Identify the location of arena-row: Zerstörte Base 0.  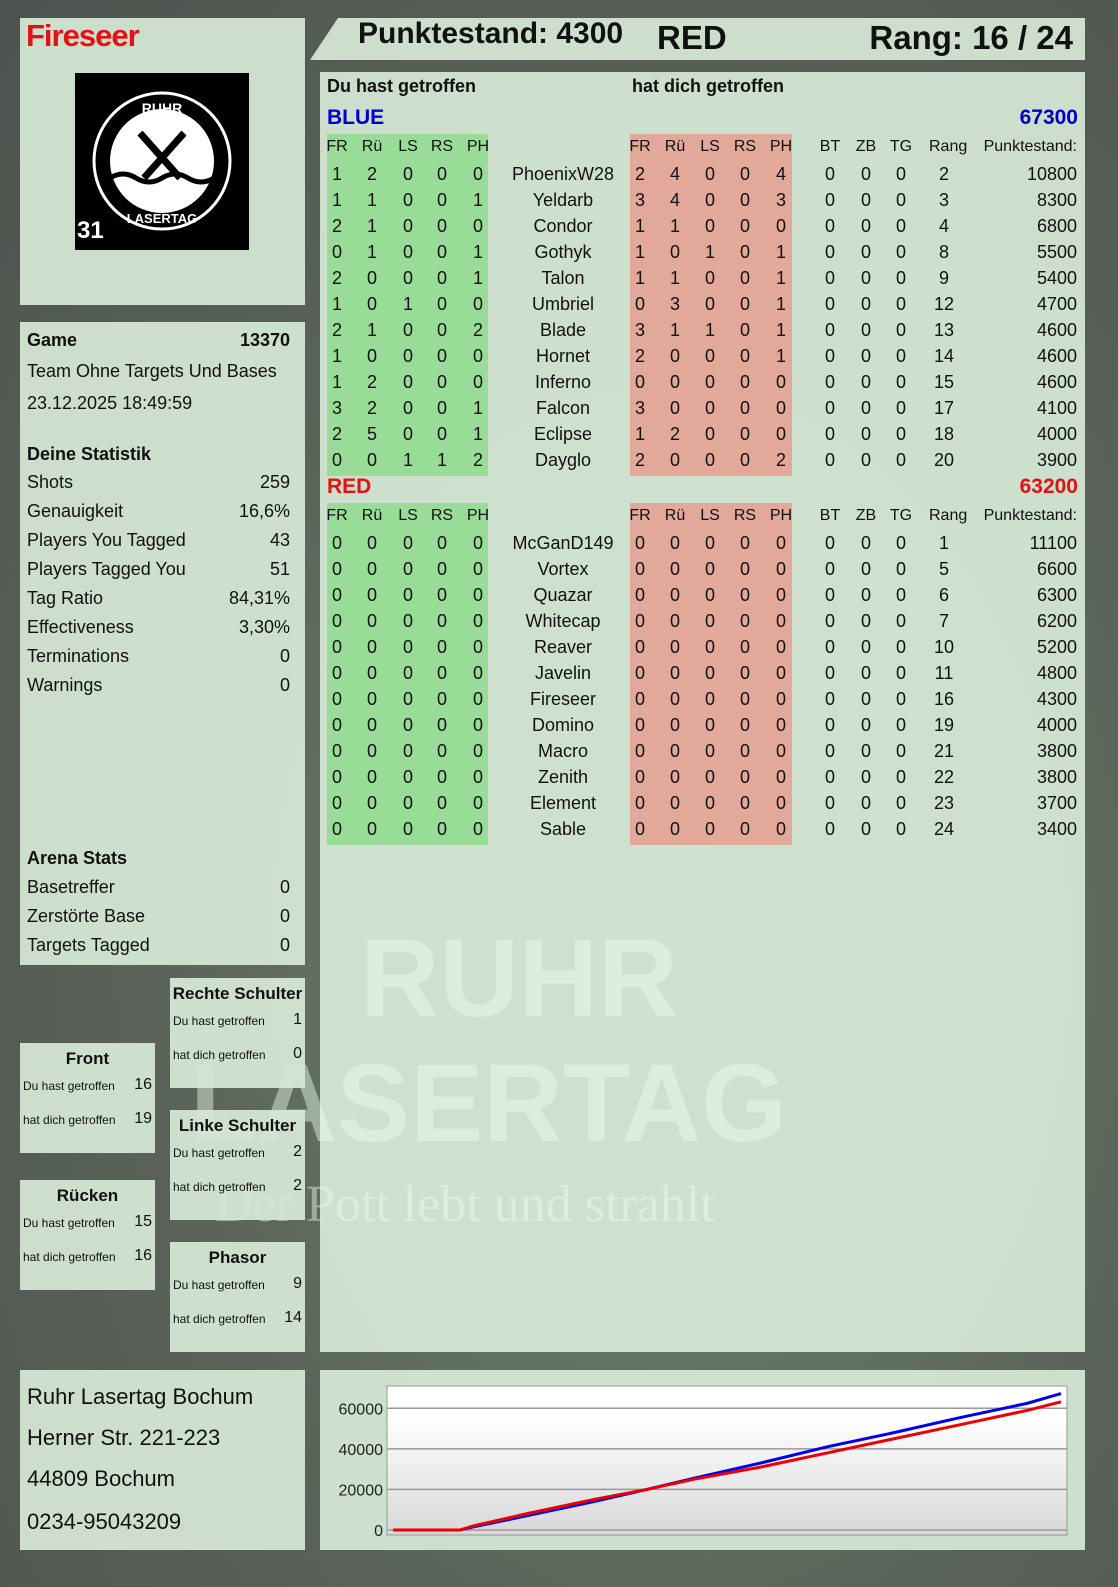
(158, 916).